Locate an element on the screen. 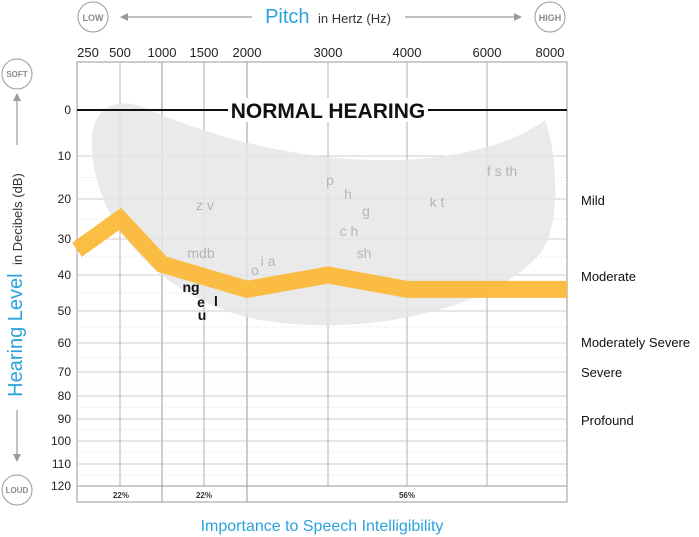 This screenshot has height=537, width=699. speech-letter-ia: i a is located at coordinates (268, 261).